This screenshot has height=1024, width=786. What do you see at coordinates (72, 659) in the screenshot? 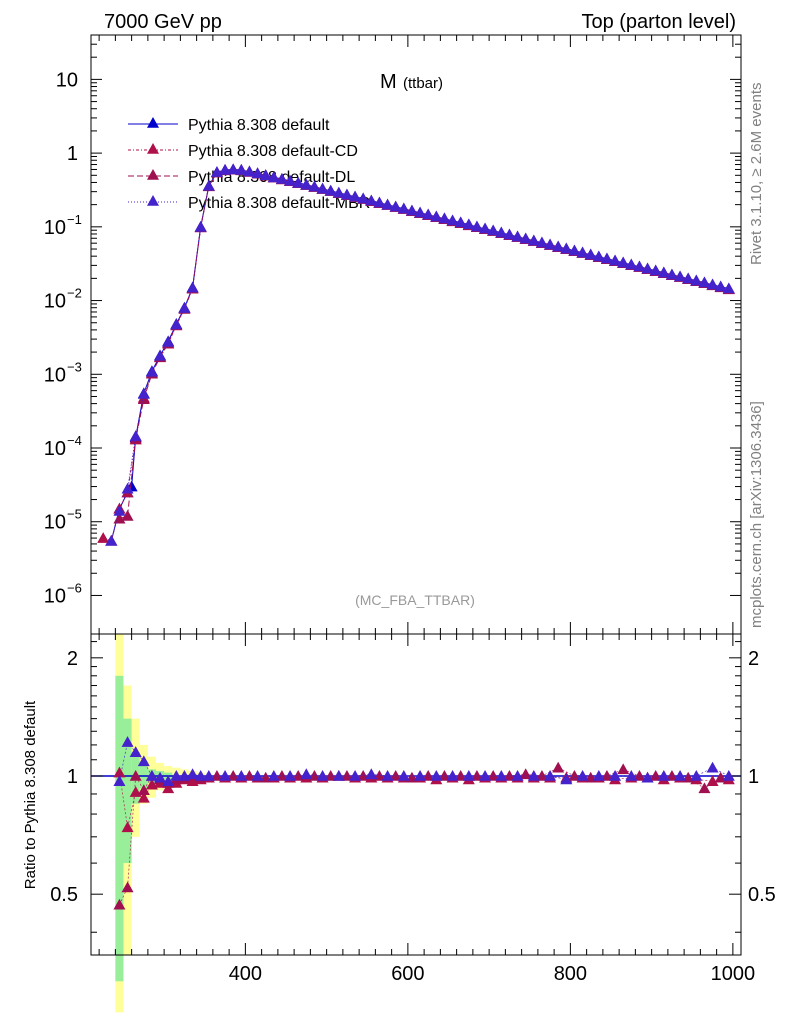
I see `ratio-y-tick-label: 2` at bounding box center [72, 659].